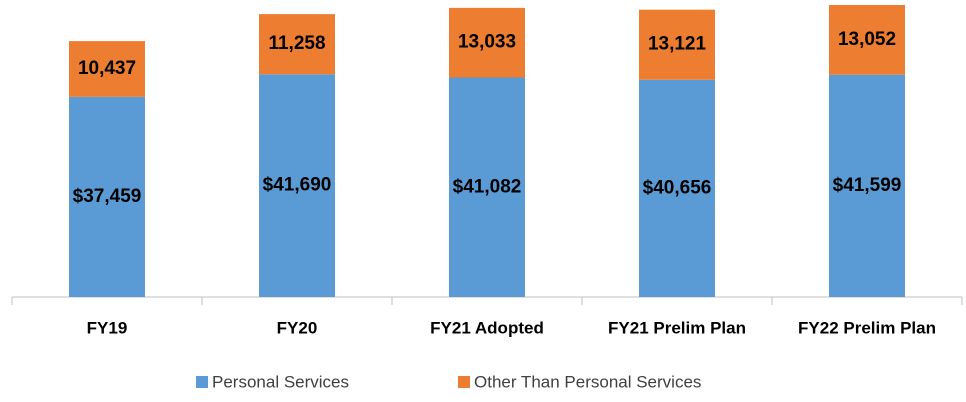 The width and height of the screenshot is (966, 402). I want to click on data-label: 13,121, so click(677, 44).